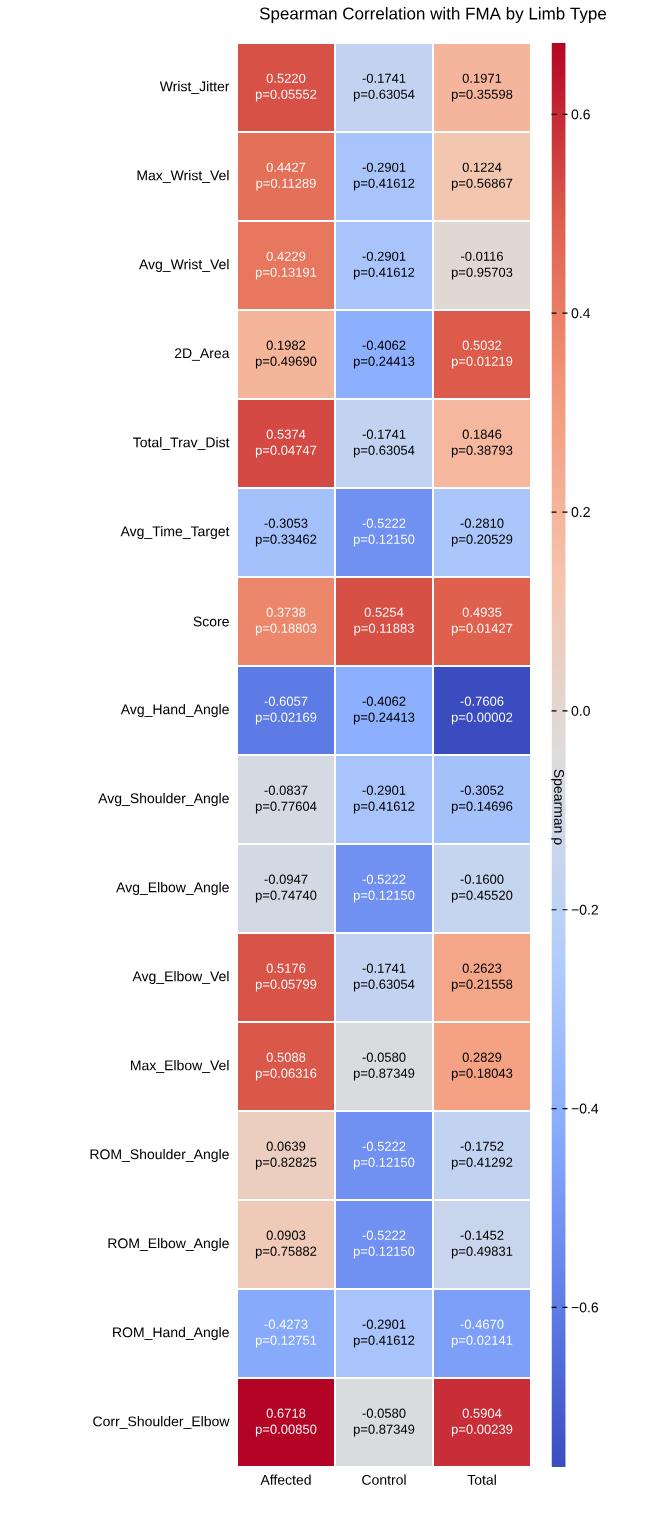 The height and width of the screenshot is (1517, 666). Describe the element at coordinates (584, 909) in the screenshot. I see `color-bar-label: −0.2` at that location.